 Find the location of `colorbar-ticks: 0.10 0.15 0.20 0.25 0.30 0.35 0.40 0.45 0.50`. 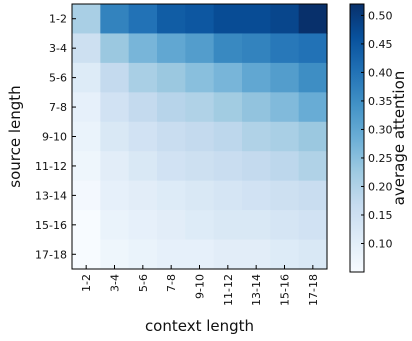

colorbar-ticks: 0.10 0.15 0.20 0.25 0.30 0.35 0.40 0.45 0.50 is located at coordinates (377, 129).